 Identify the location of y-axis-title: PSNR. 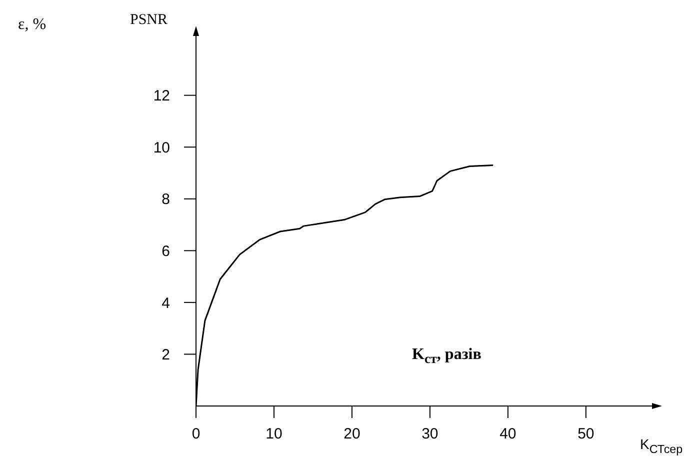
(149, 20).